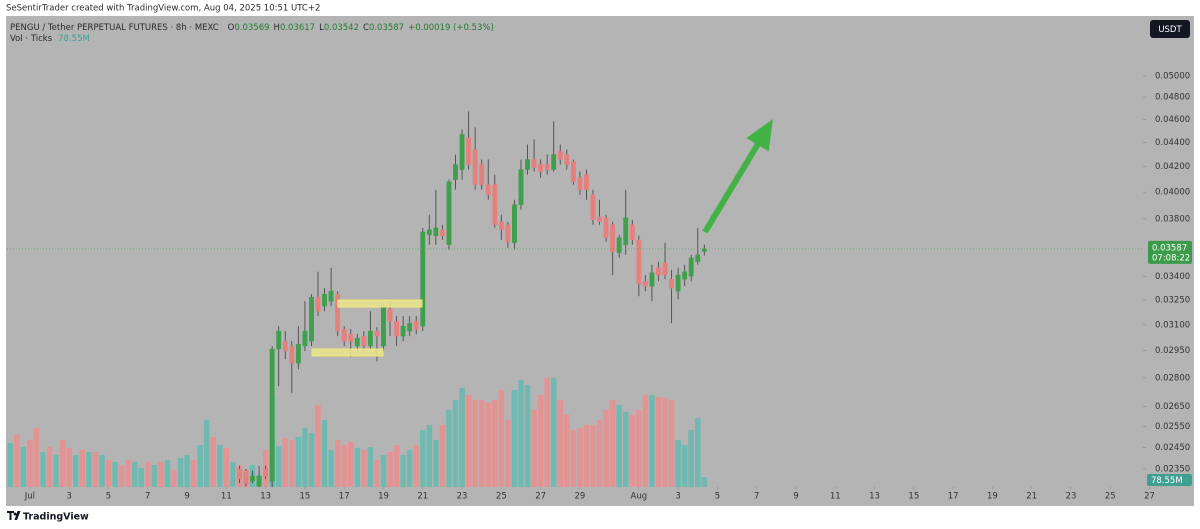  I want to click on x-tick-label: 5, so click(108, 497).